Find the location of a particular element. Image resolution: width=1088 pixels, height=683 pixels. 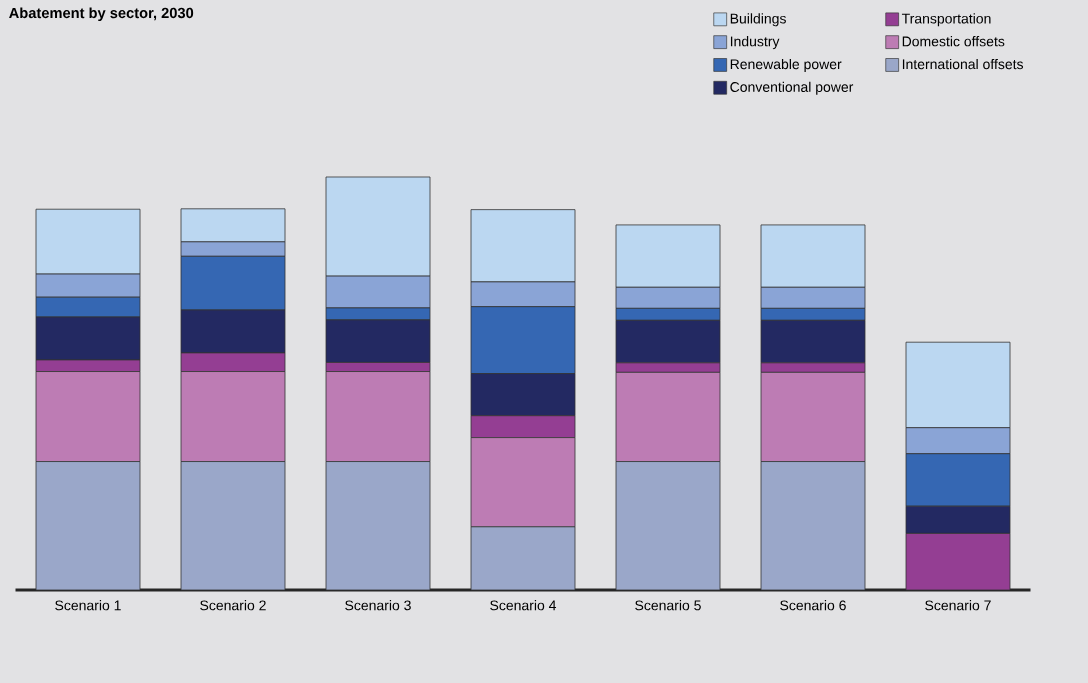

legend-label: International offsets is located at coordinates (963, 64).